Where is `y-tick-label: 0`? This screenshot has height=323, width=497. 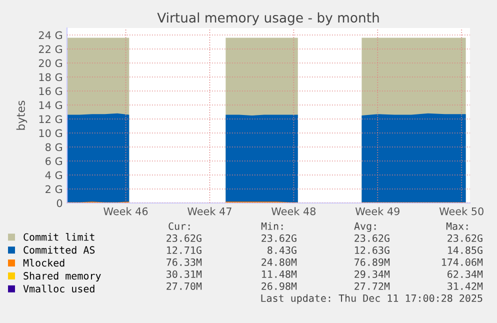
y-tick-label: 0 is located at coordinates (59, 203).